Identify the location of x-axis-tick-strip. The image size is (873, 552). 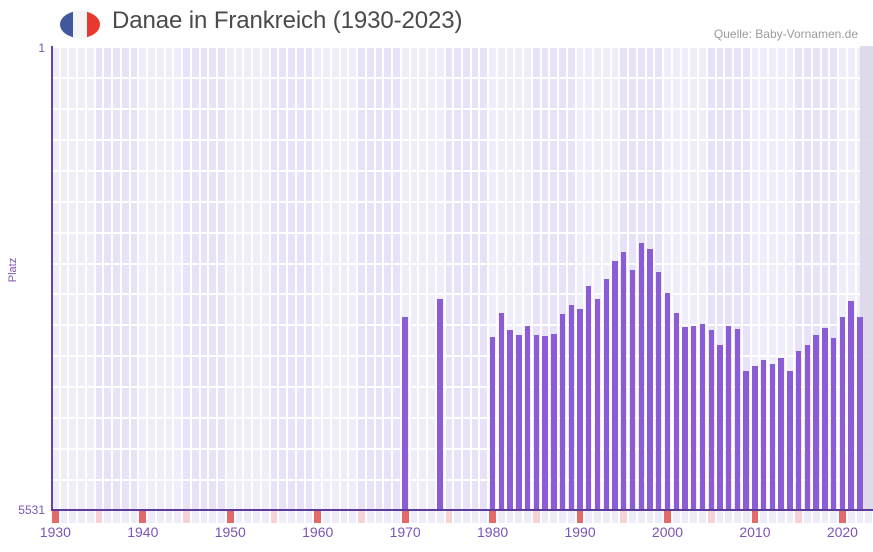
(462, 517).